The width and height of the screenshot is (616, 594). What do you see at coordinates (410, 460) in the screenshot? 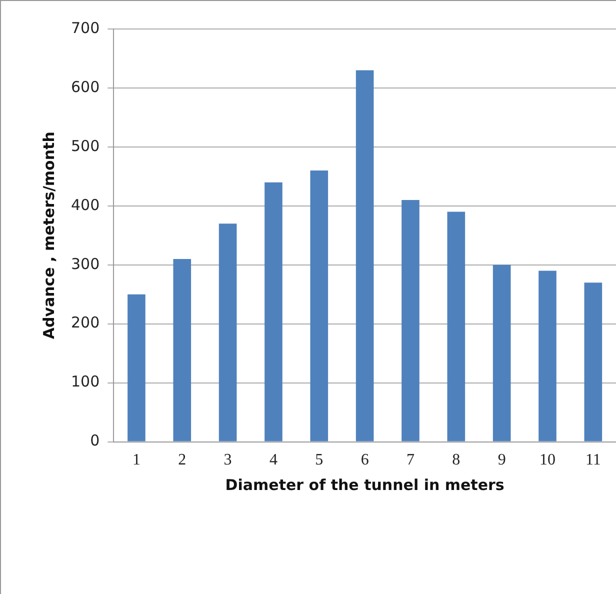
I see `x-tick-label: 7` at bounding box center [410, 460].